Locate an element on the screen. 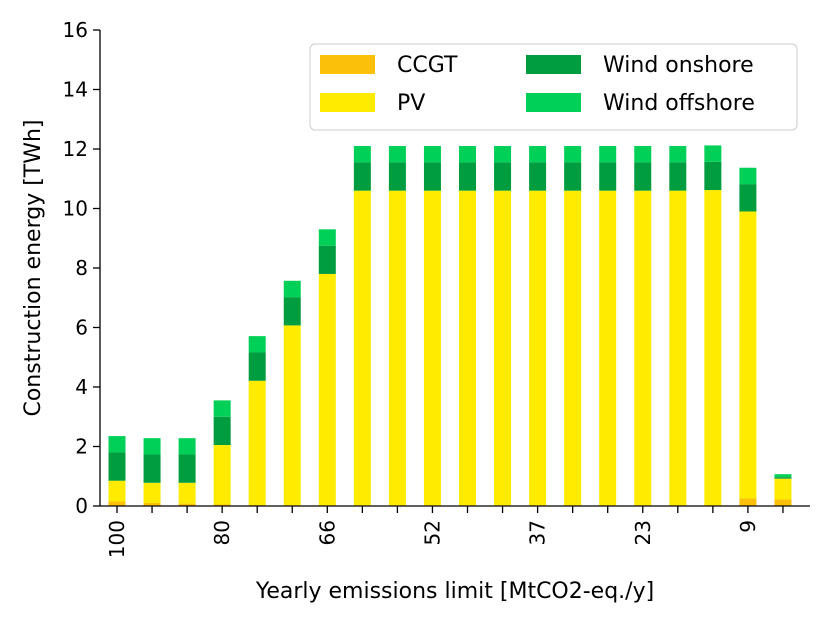  legend-frame is located at coordinates (553, 87).